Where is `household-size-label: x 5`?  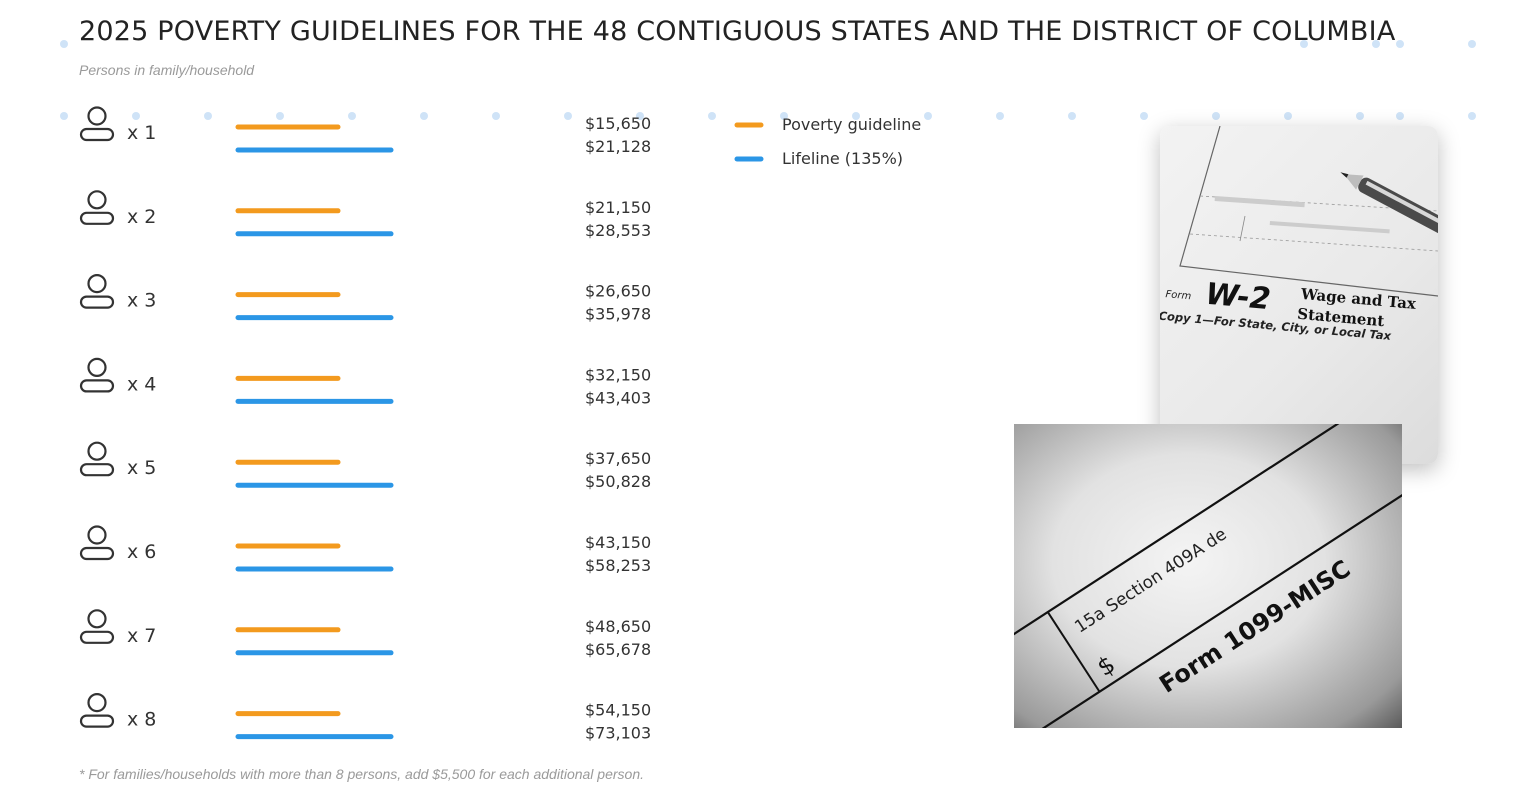
household-size-label: x 5 is located at coordinates (141, 468).